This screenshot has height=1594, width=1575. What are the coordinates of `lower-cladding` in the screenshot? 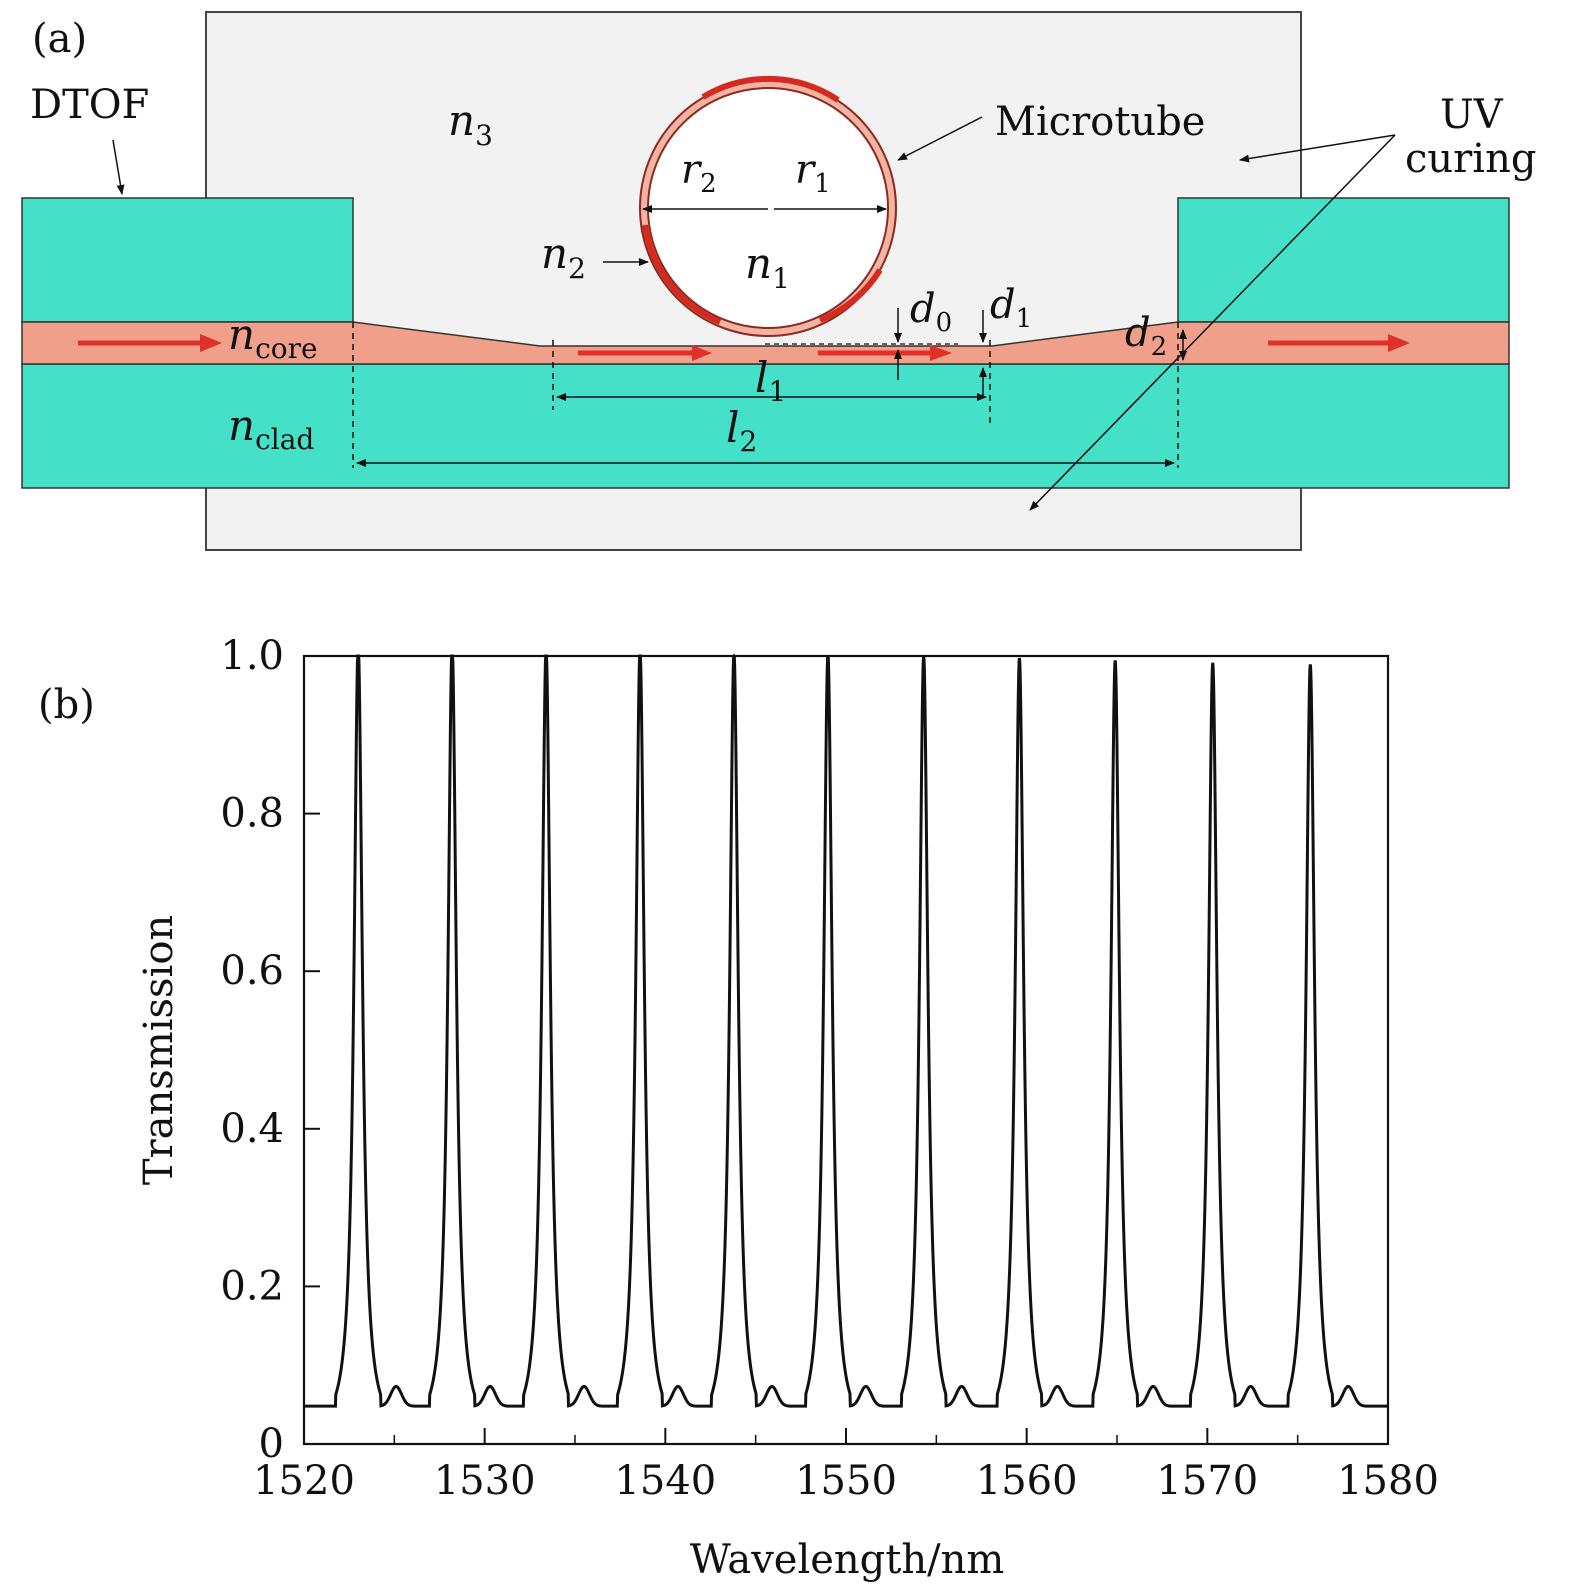 It's located at (765, 426).